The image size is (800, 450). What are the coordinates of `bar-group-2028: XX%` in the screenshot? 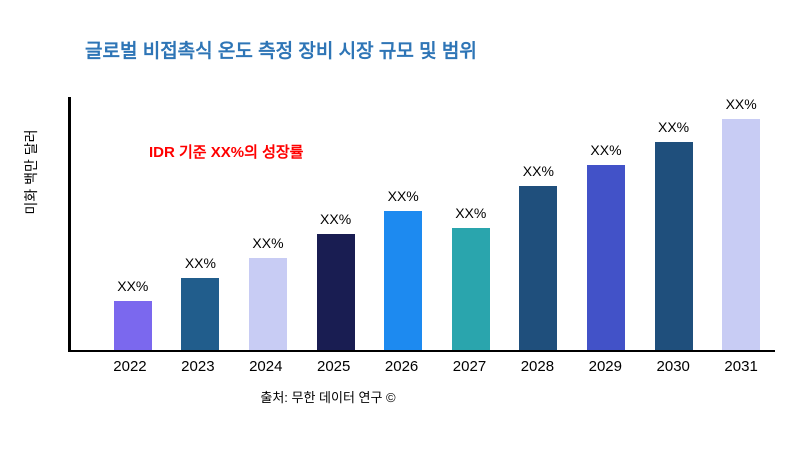 It's located at (539, 256).